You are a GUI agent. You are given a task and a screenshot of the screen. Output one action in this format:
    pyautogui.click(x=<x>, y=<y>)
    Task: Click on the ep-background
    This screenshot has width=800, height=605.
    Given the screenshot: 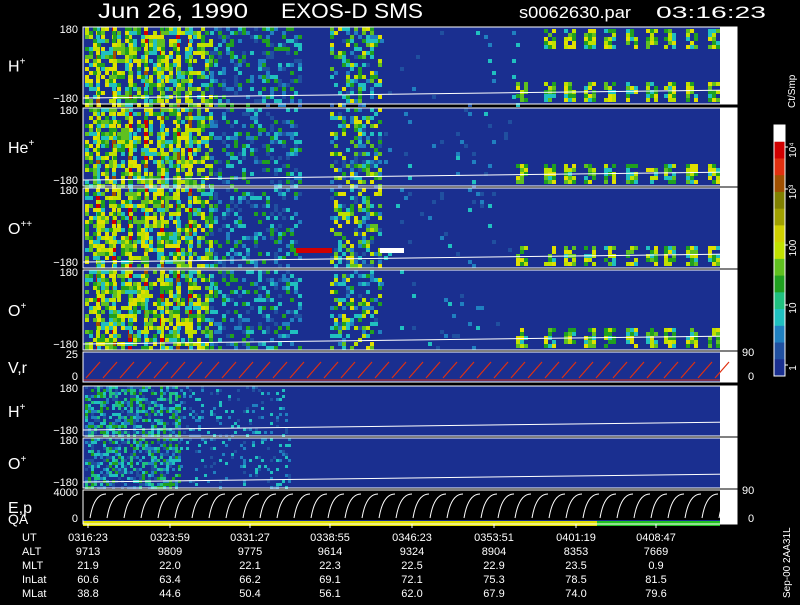 What is the action you would take?
    pyautogui.click(x=401, y=505)
    